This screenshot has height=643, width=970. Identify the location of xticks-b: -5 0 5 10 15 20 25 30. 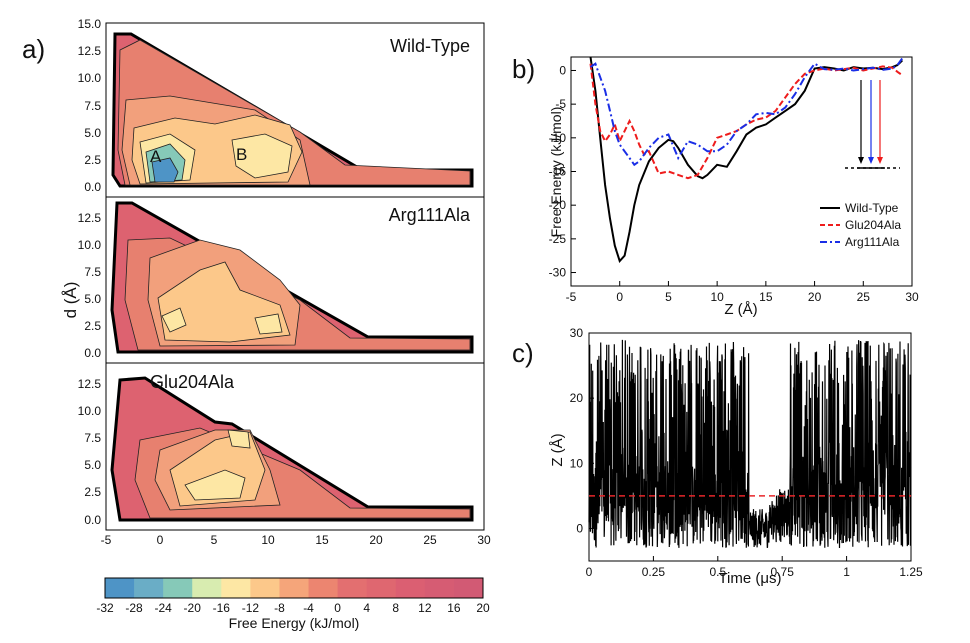
(742, 292).